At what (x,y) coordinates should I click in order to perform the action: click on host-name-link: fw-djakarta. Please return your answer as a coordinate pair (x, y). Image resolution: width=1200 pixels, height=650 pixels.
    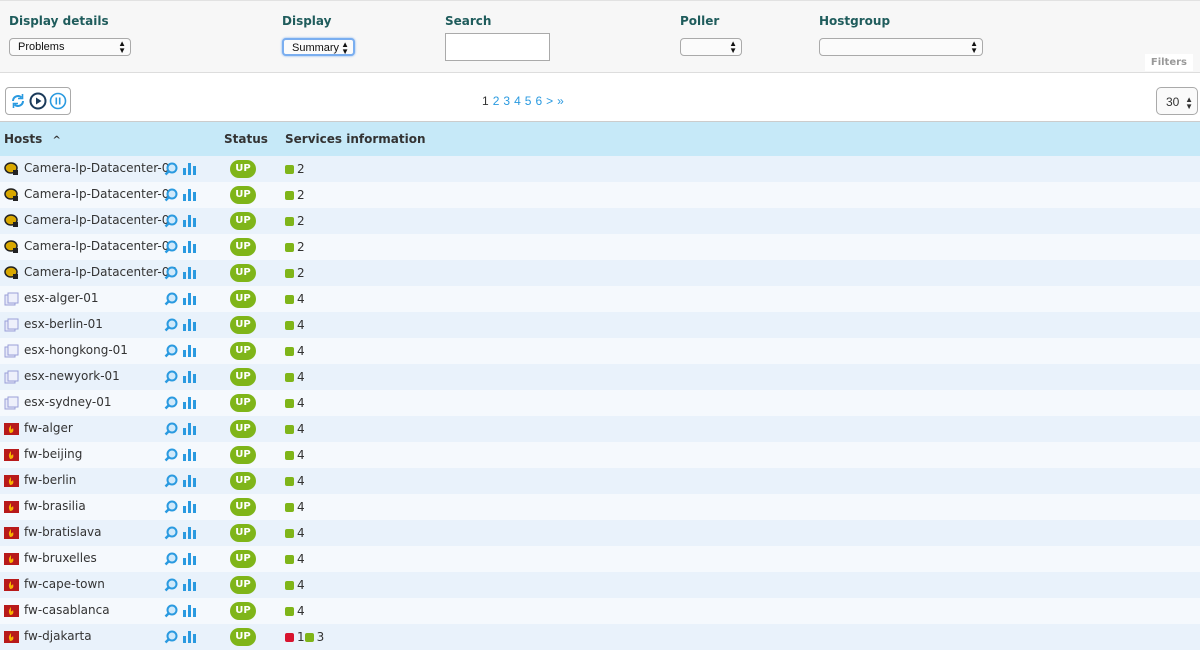
    Looking at the image, I should click on (58, 636).